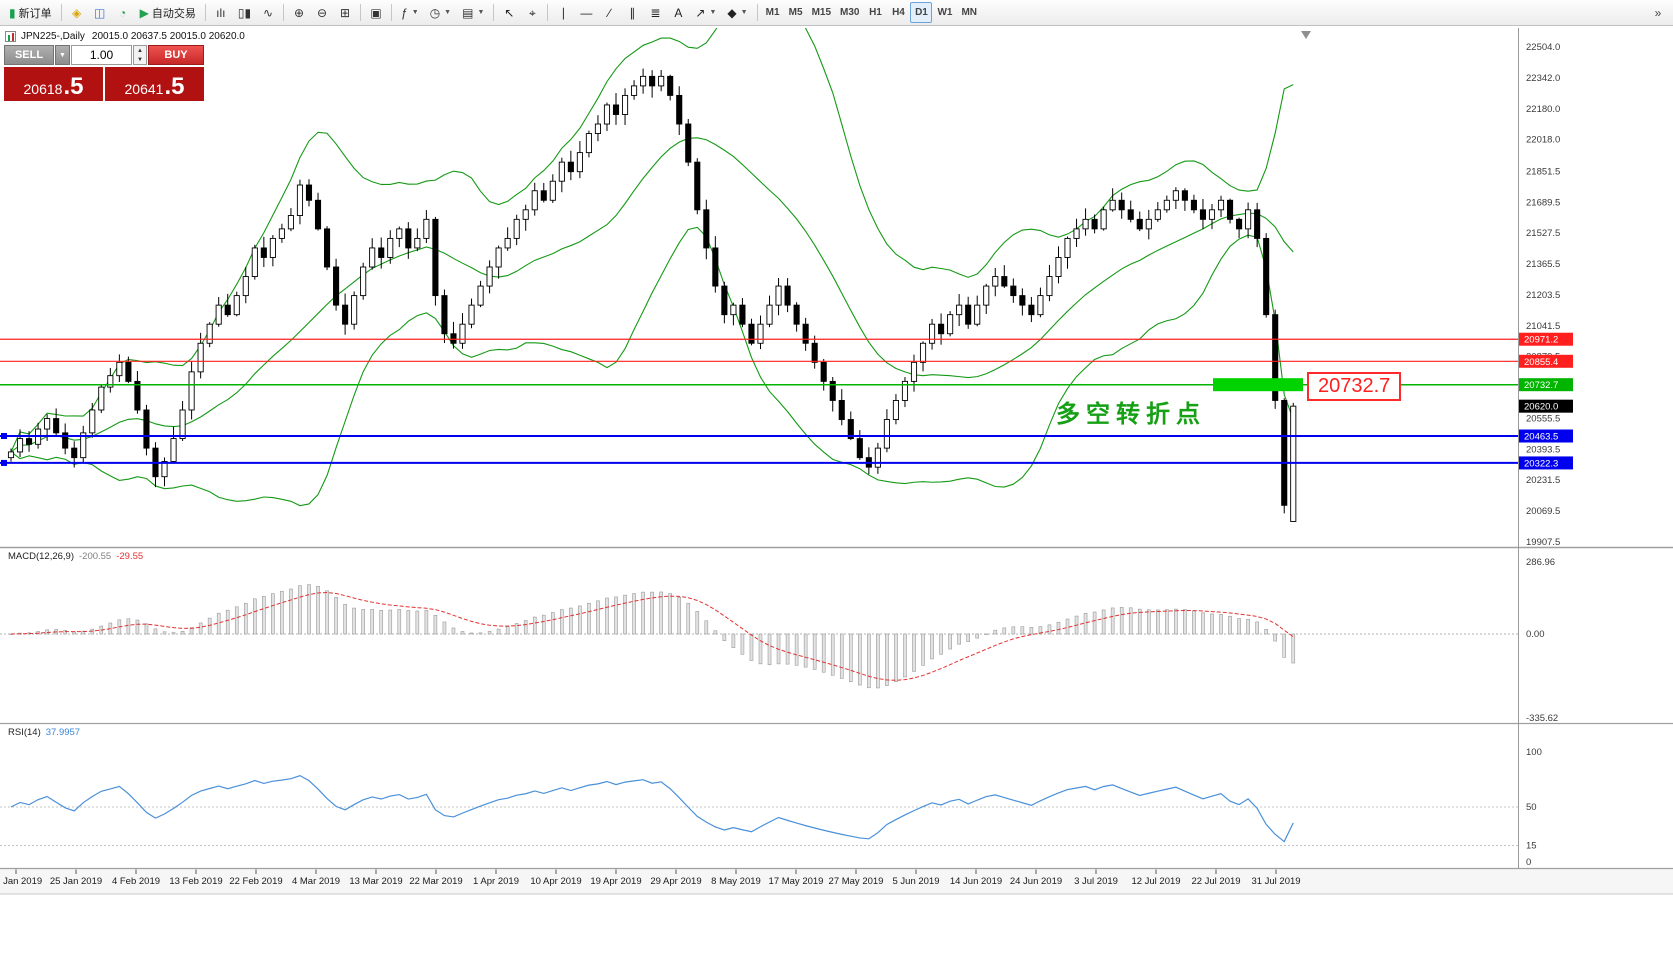 Image resolution: width=1673 pixels, height=953 pixels. Describe the element at coordinates (496, 881) in the screenshot. I see `date-label: 1 Apr 2019` at that location.